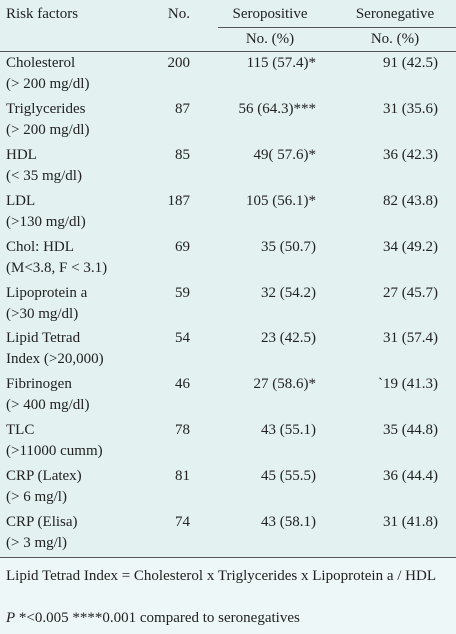 The height and width of the screenshot is (634, 456). What do you see at coordinates (288, 292) in the screenshot?
I see `table-cell: 32 (54.2)` at bounding box center [288, 292].